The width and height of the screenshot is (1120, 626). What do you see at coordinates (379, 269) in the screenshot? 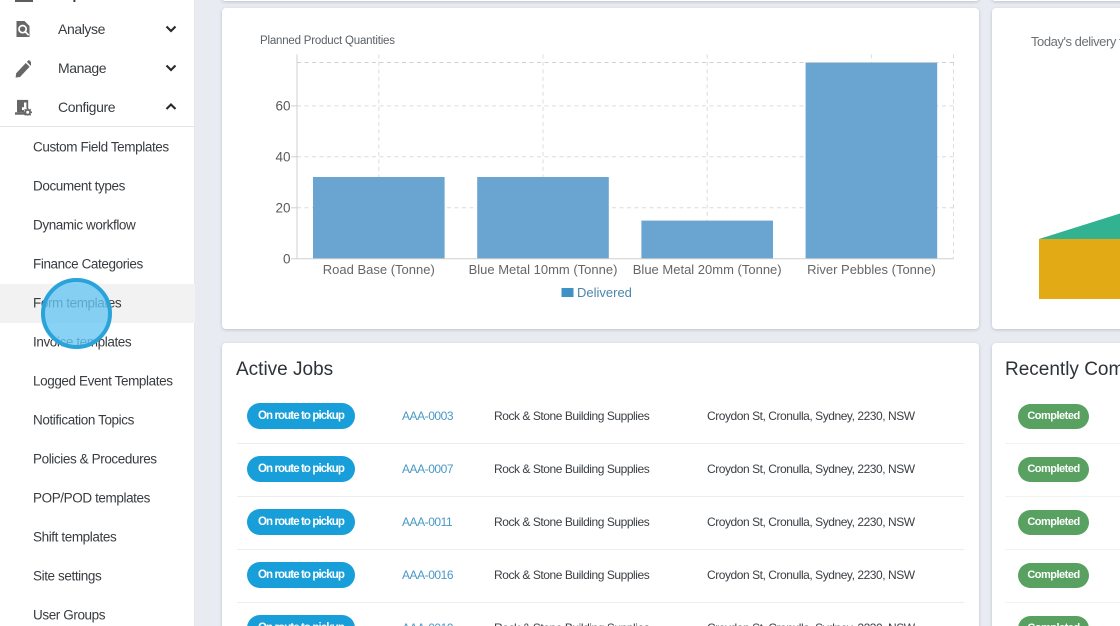
I see `svg-text: Road Base (Tonne)` at bounding box center [379, 269].